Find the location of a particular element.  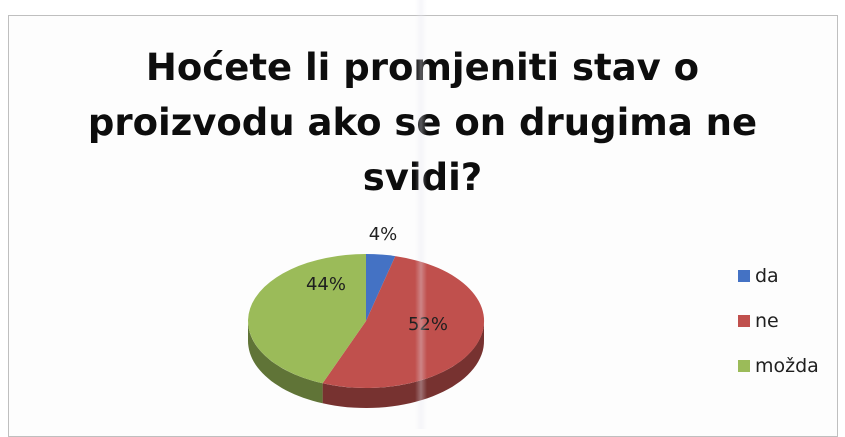

data-label-moda: 44% is located at coordinates (326, 284).